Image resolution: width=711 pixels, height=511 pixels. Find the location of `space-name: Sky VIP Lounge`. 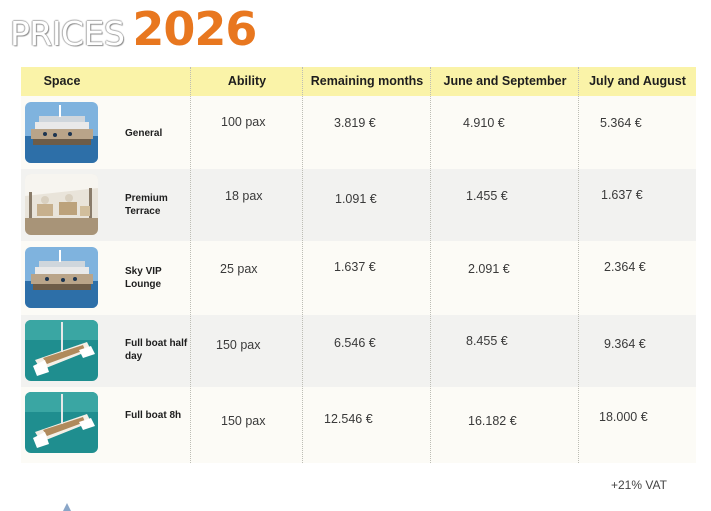

space-name: Sky VIP Lounge is located at coordinates (143, 278).